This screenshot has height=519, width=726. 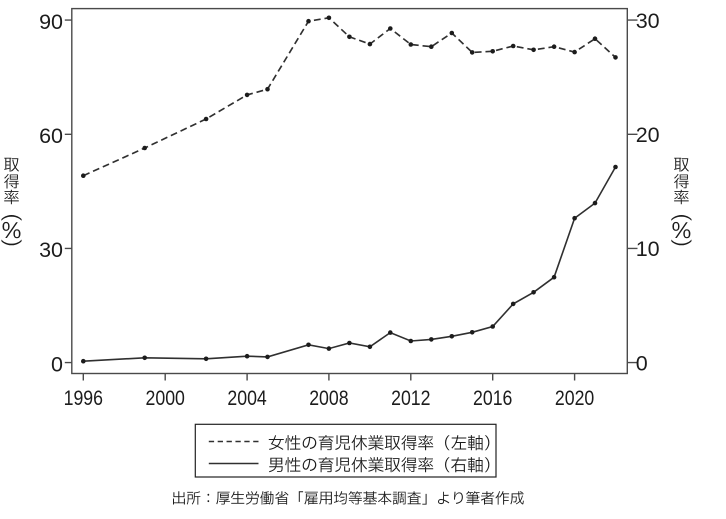 What do you see at coordinates (574, 398) in the screenshot?
I see `svg-text: 2020` at bounding box center [574, 398].